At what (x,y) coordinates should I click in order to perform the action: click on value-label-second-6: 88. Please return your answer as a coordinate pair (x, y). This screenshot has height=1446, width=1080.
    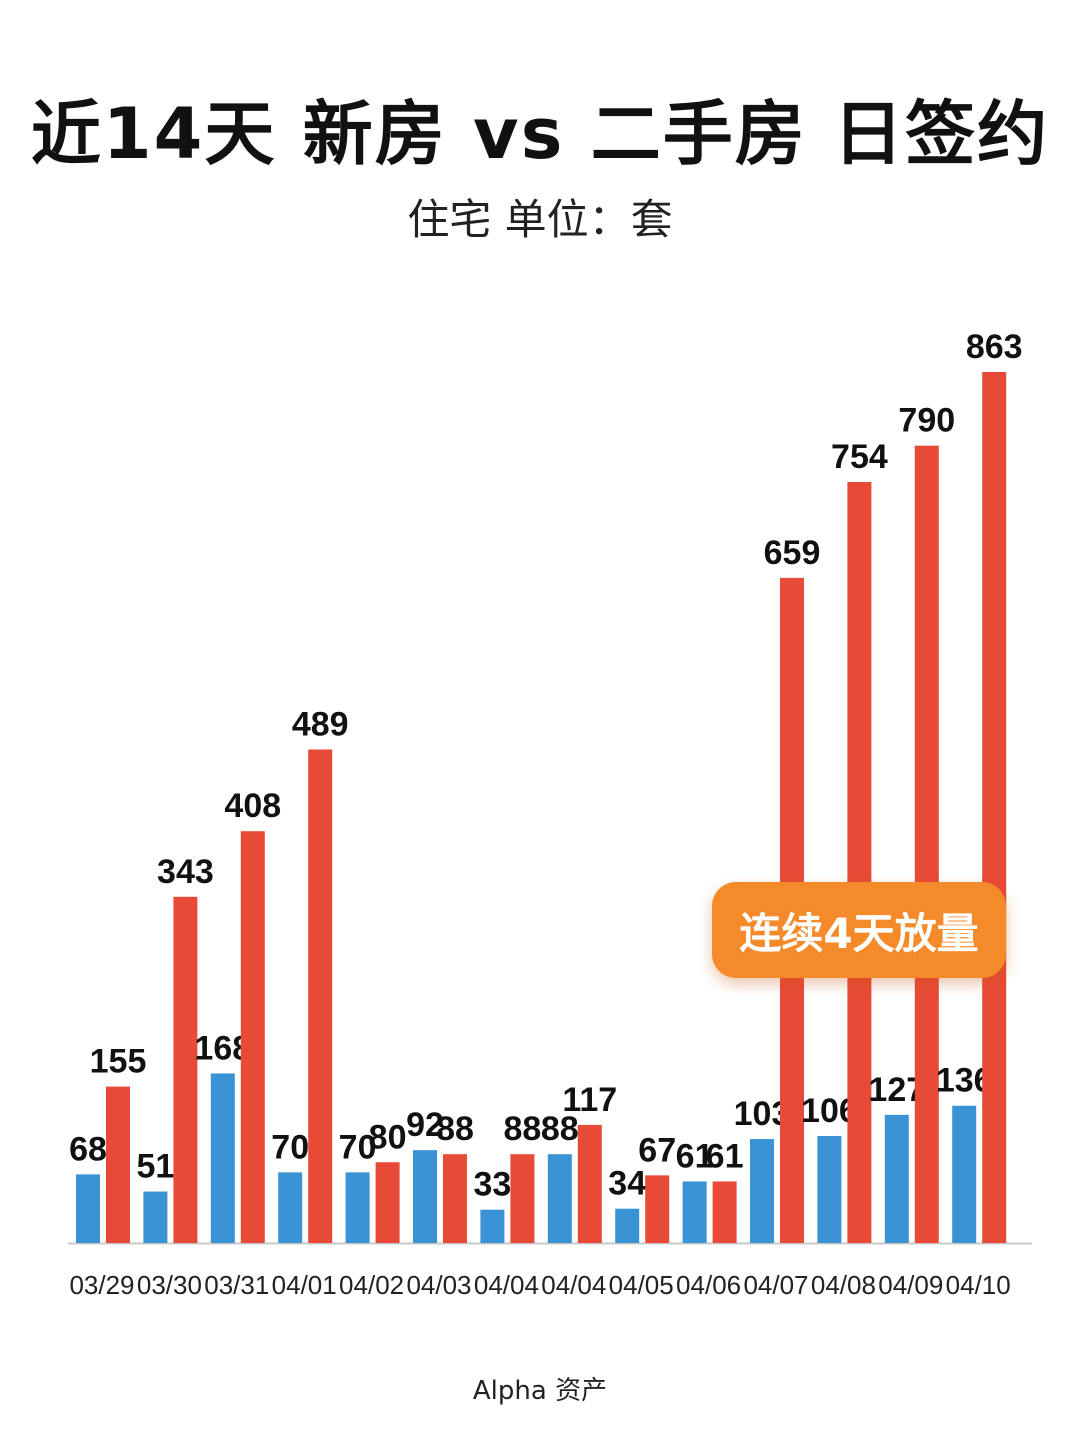
    Looking at the image, I should click on (522, 1129).